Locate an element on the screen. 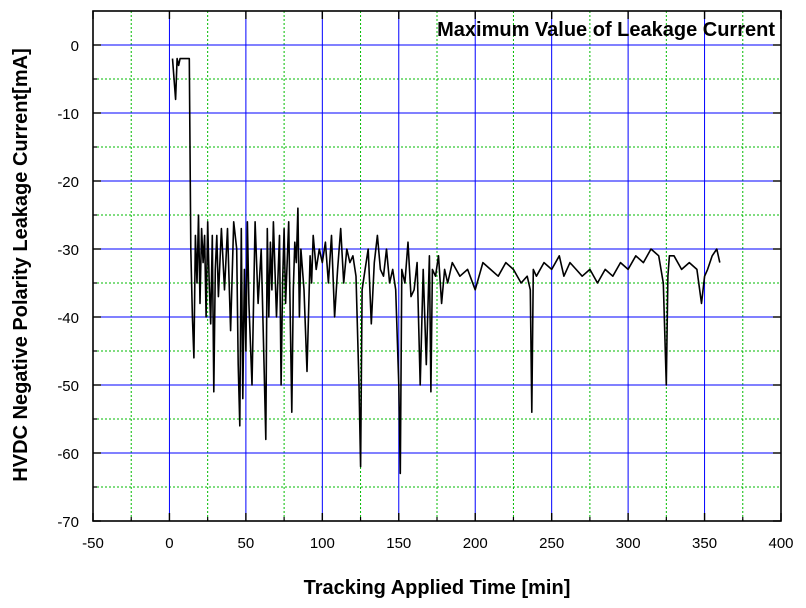  y-tick-label: -60 is located at coordinates (68, 454).